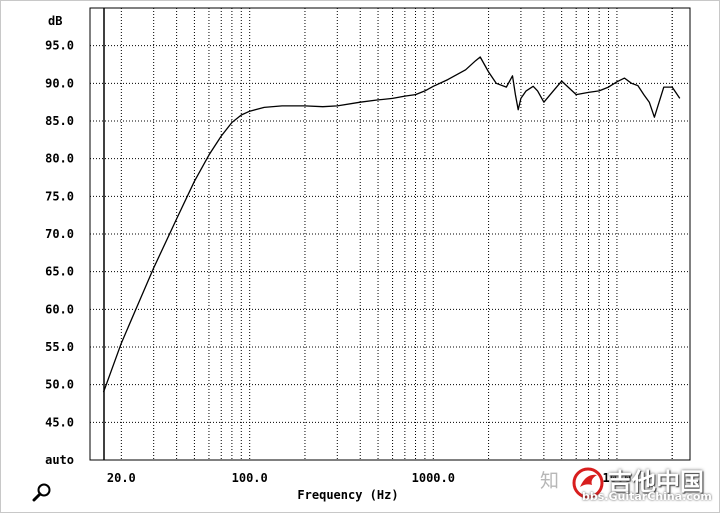  I want to click on y-tick-label: 75.0, so click(59, 196).